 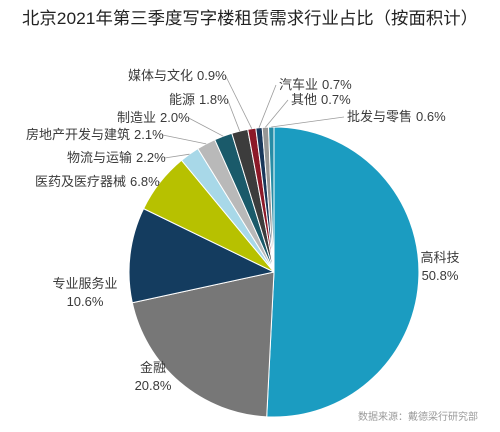 I want to click on leader-line-media-culture, so click(x=239, y=102).